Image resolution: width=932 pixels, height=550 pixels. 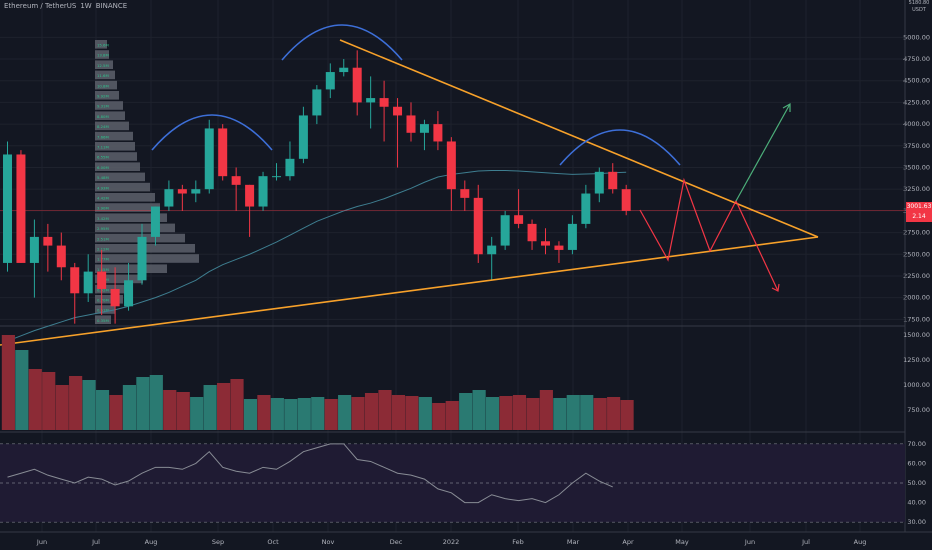 What do you see at coordinates (103, 136) in the screenshot?
I see `volume-profile-label: 7.66M` at bounding box center [103, 136].